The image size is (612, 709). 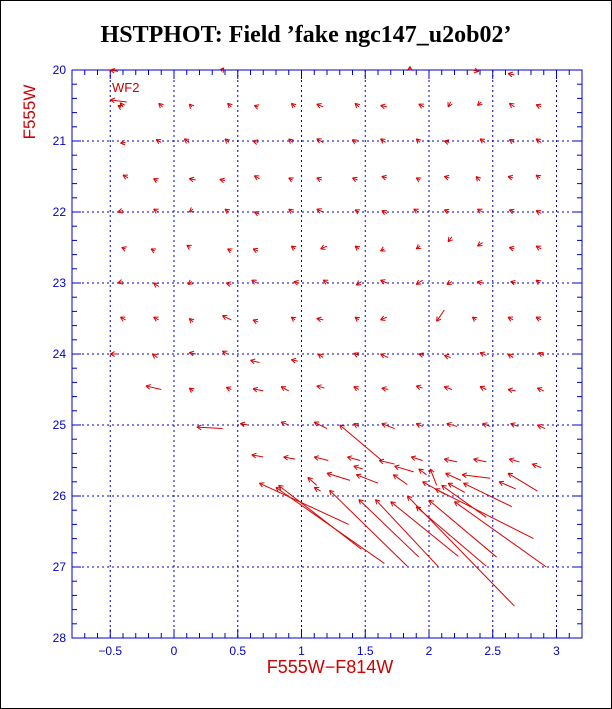 What do you see at coordinates (60, 425) in the screenshot?
I see `y-tick-label: 25` at bounding box center [60, 425].